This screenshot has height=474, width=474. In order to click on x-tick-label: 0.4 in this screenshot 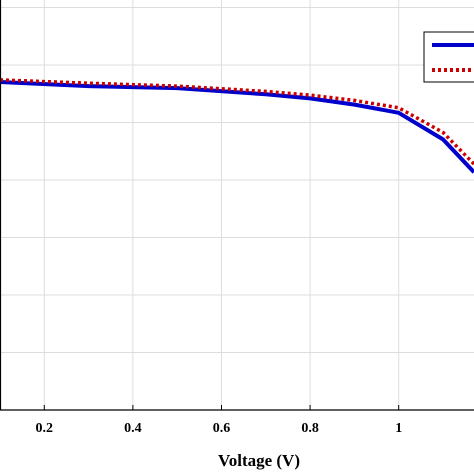, I will do `click(133, 428)`.